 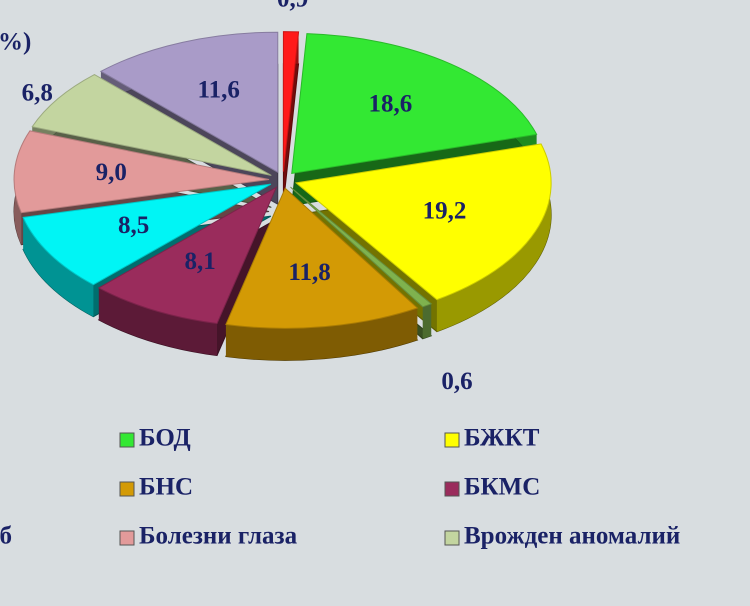 What do you see at coordinates (166, 487) in the screenshot?
I see `legend-label: БНС` at bounding box center [166, 487].